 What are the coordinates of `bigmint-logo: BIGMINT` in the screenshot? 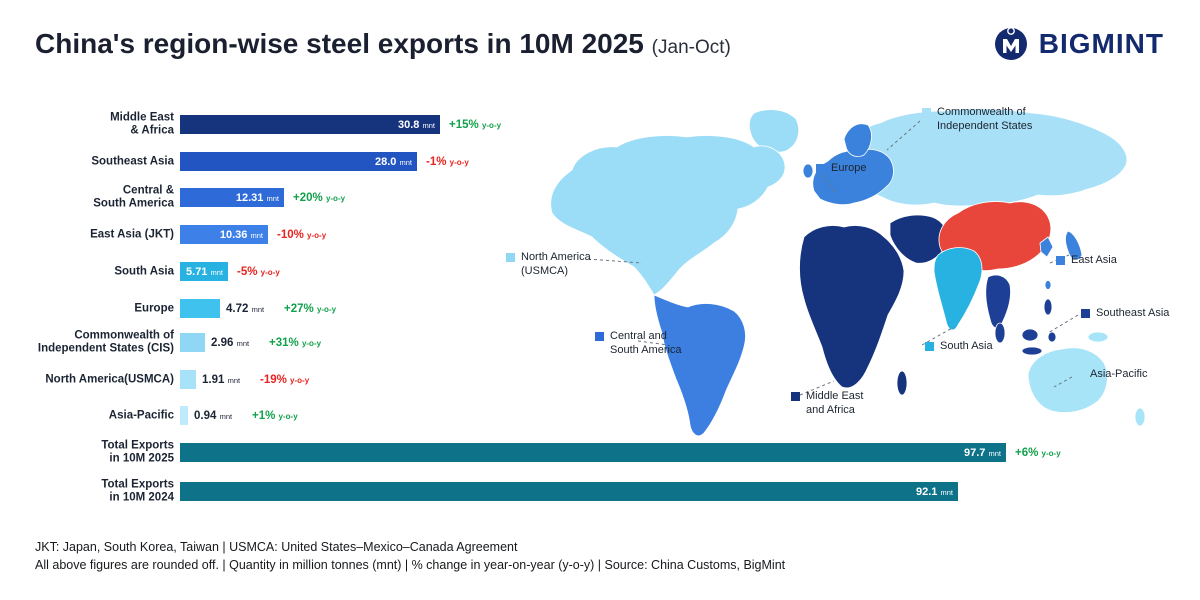 It's located at (1077, 44).